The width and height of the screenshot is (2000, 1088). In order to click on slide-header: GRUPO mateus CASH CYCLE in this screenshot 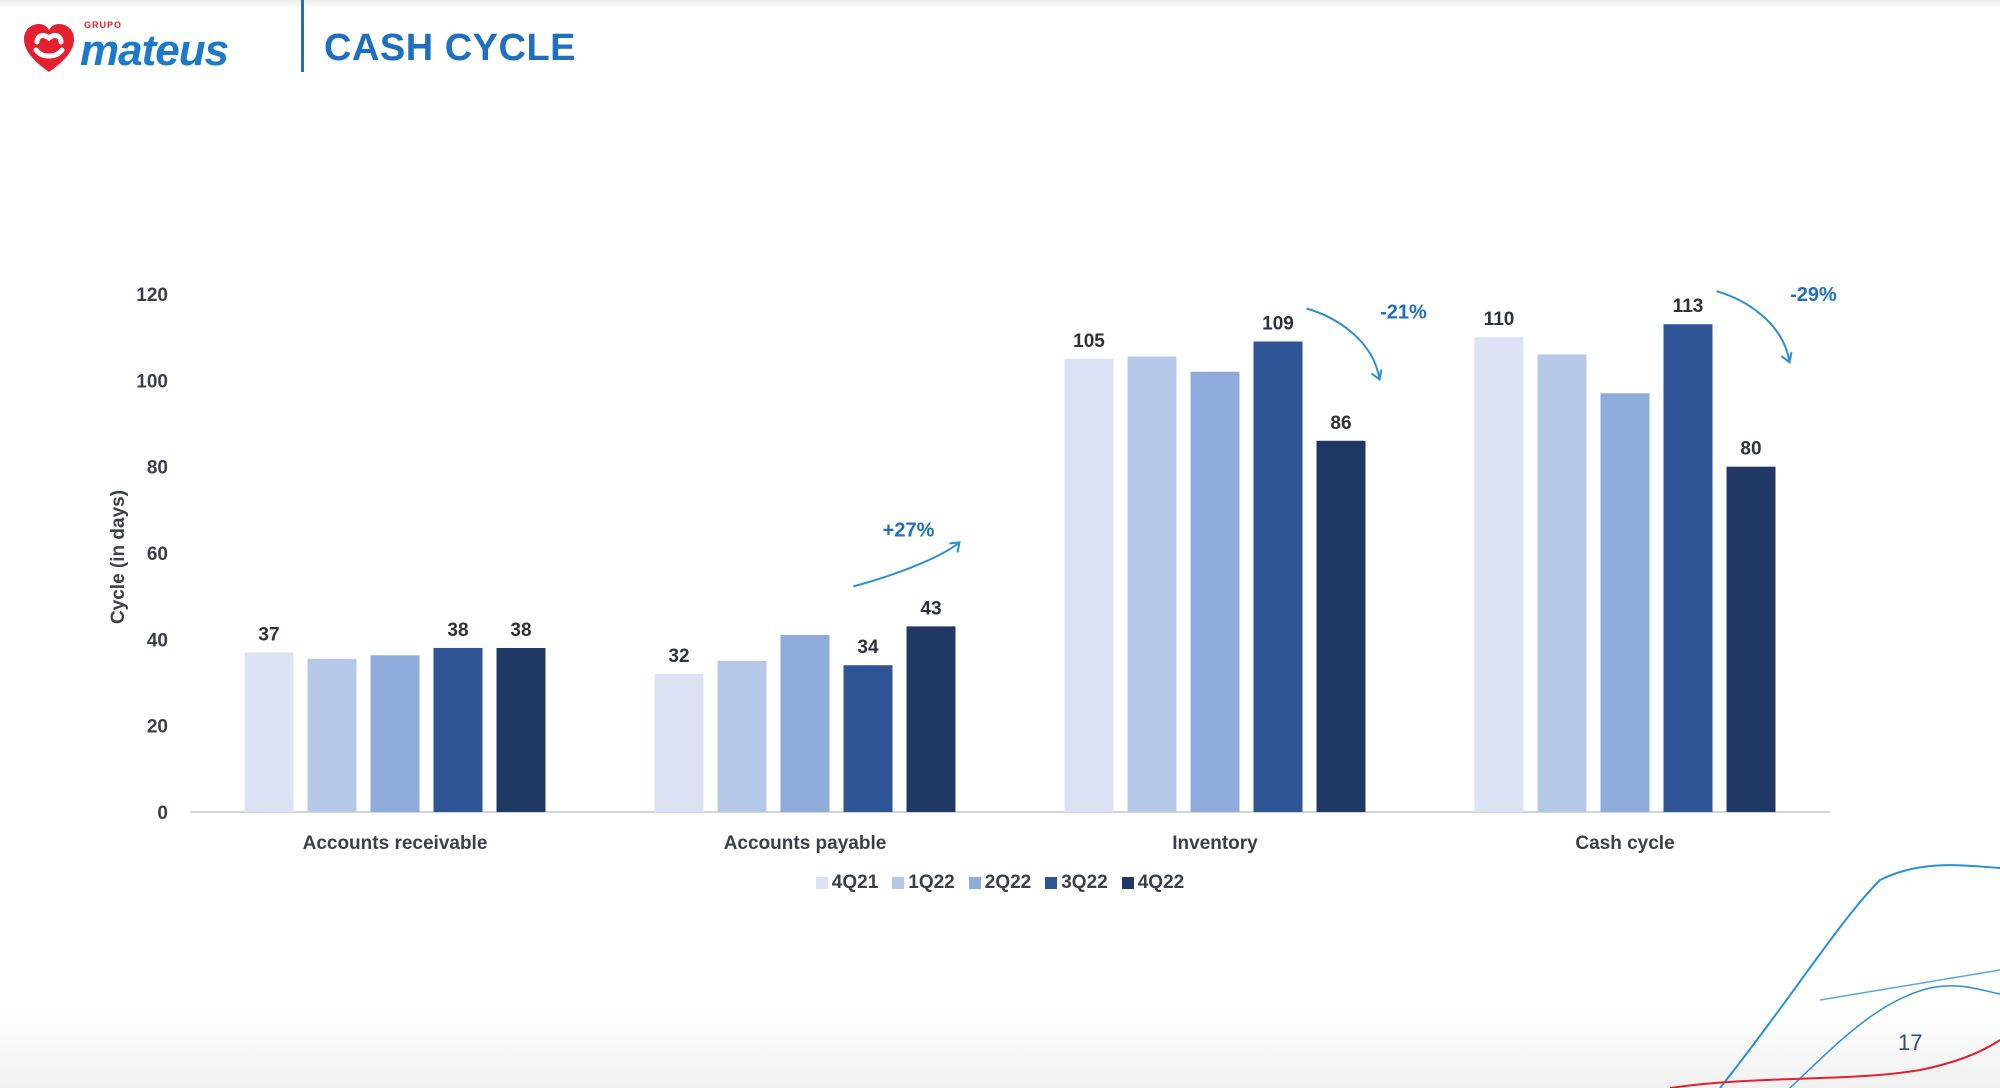, I will do `click(1000, 45)`.